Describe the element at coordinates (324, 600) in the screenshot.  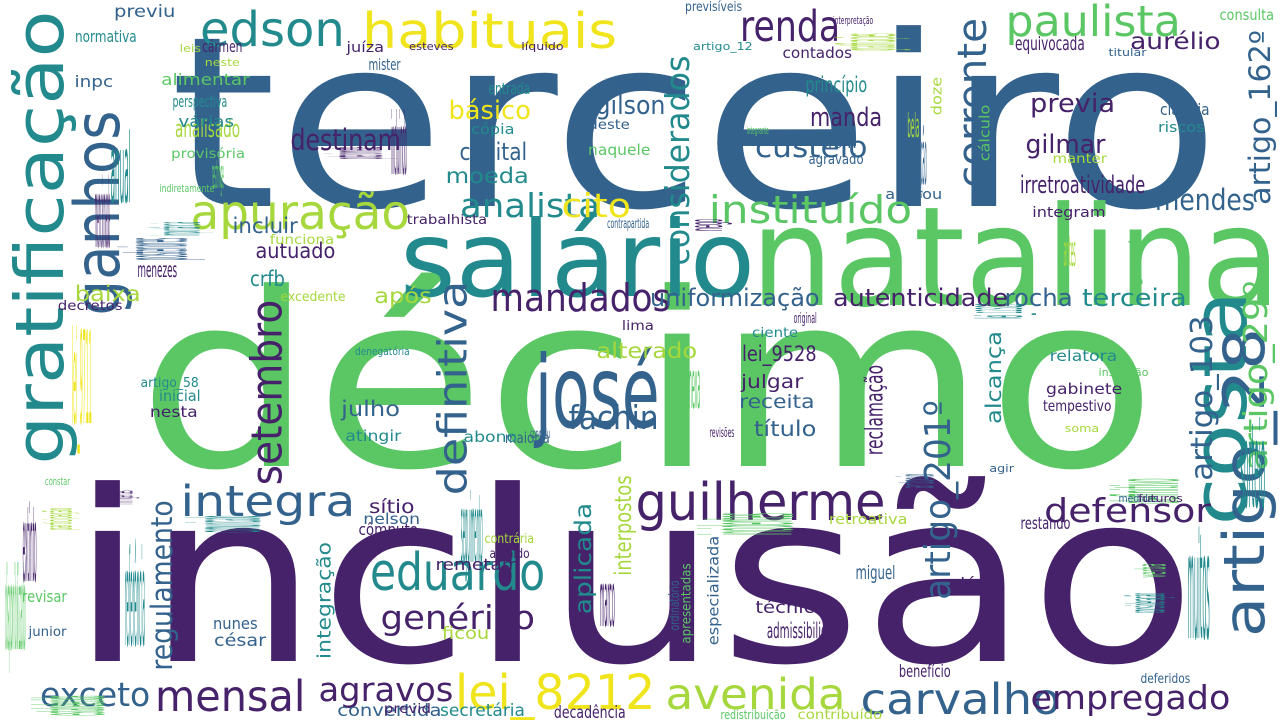
I see `word-integracao: integração` at that location.